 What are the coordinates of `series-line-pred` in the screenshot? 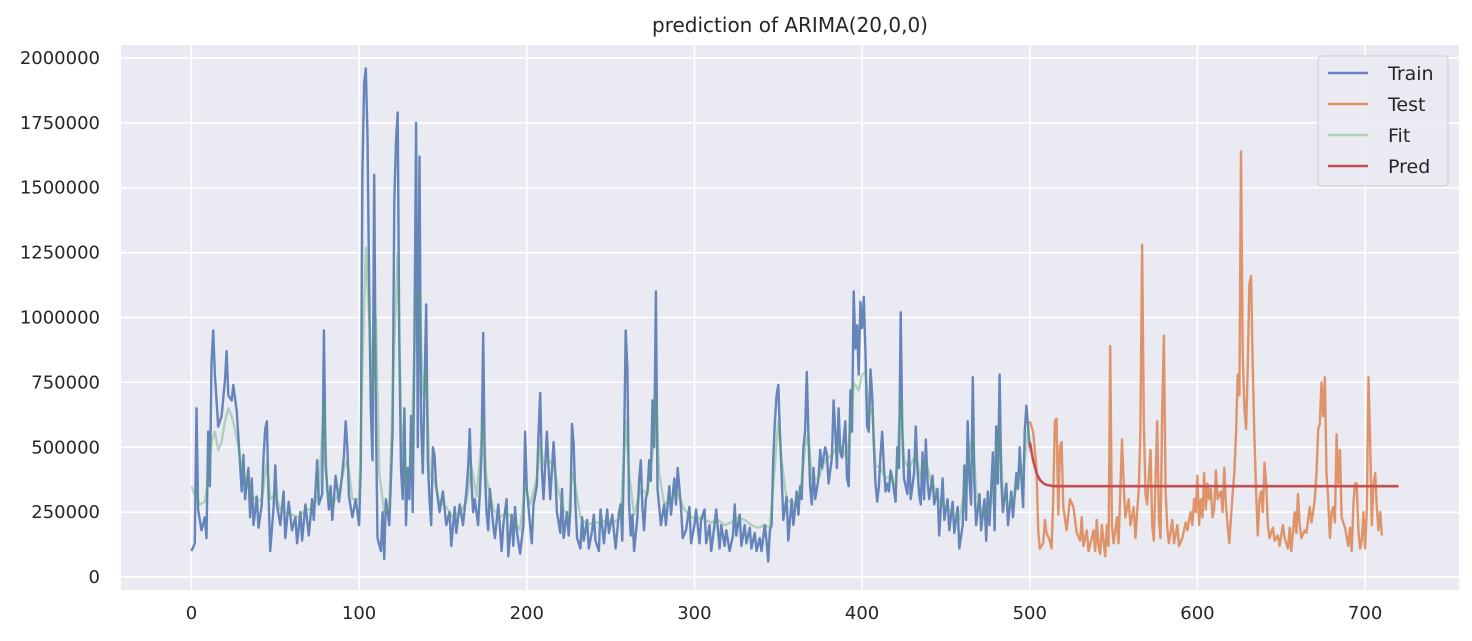 It's located at (1213, 464).